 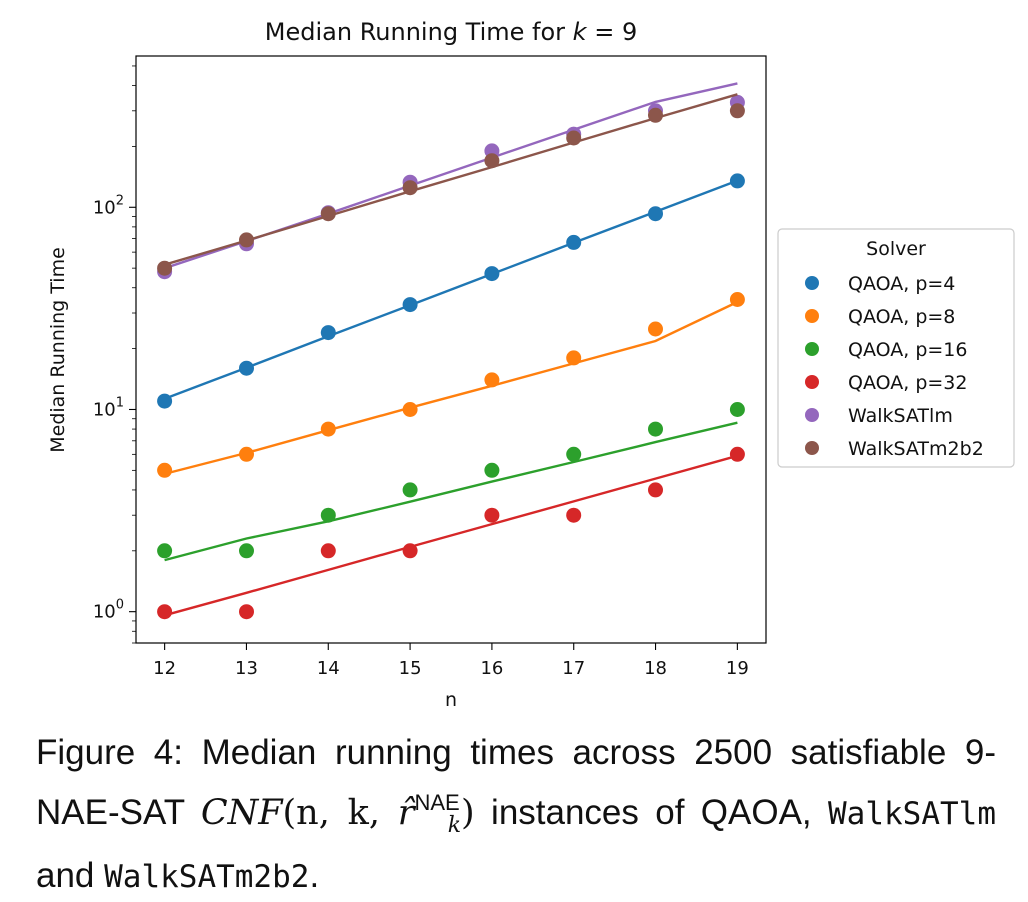 What do you see at coordinates (108, 407) in the screenshot?
I see `y-tick-label: 10¹` at bounding box center [108, 407].